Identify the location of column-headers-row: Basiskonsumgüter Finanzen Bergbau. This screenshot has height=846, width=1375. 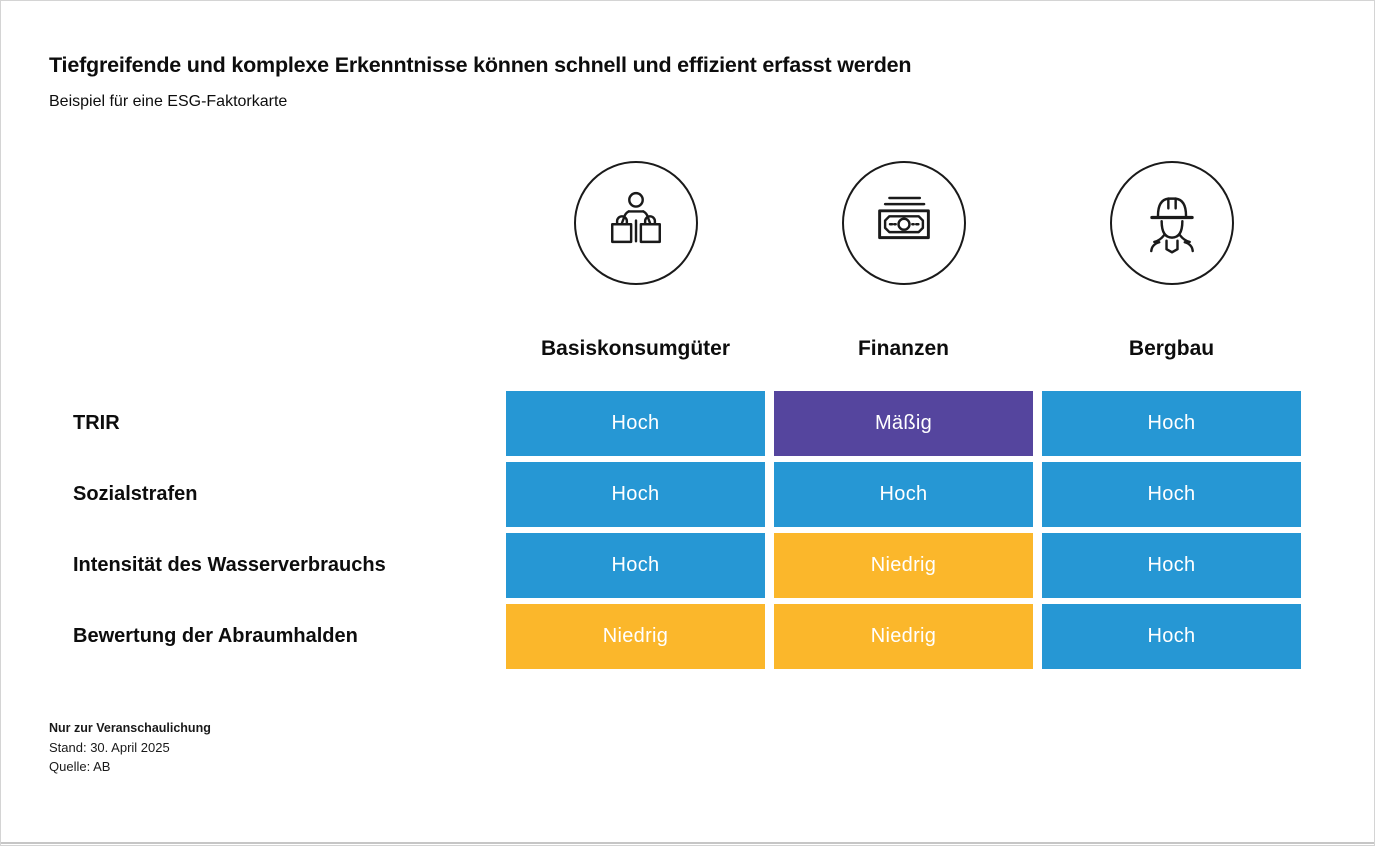
(903, 349).